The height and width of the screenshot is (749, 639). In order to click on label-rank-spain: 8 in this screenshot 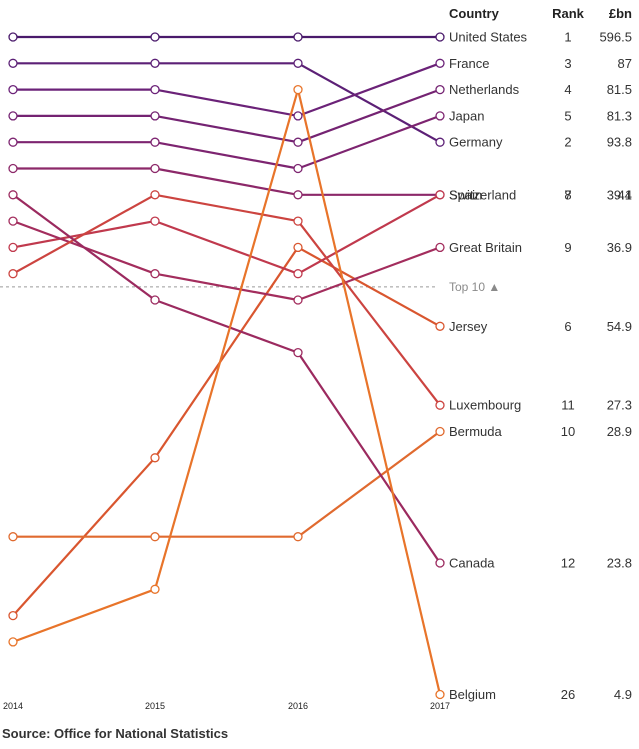, I will do `click(567, 194)`.